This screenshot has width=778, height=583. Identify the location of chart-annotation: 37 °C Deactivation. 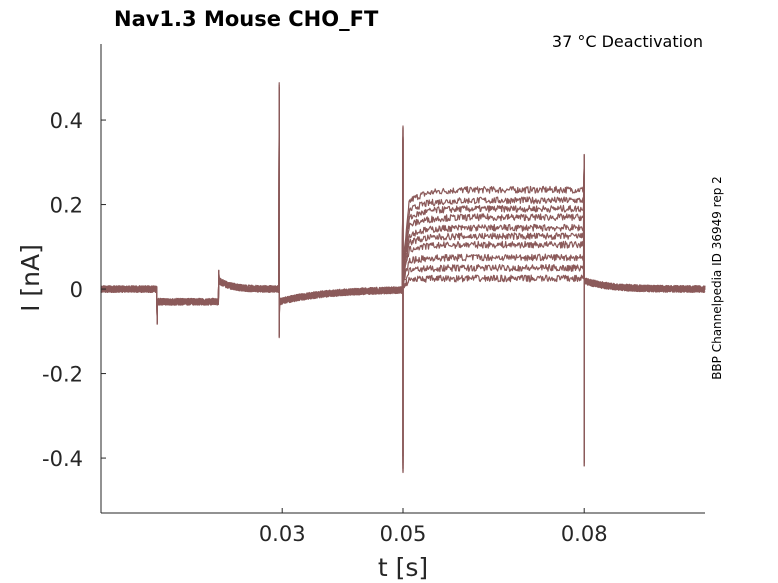
(627, 41).